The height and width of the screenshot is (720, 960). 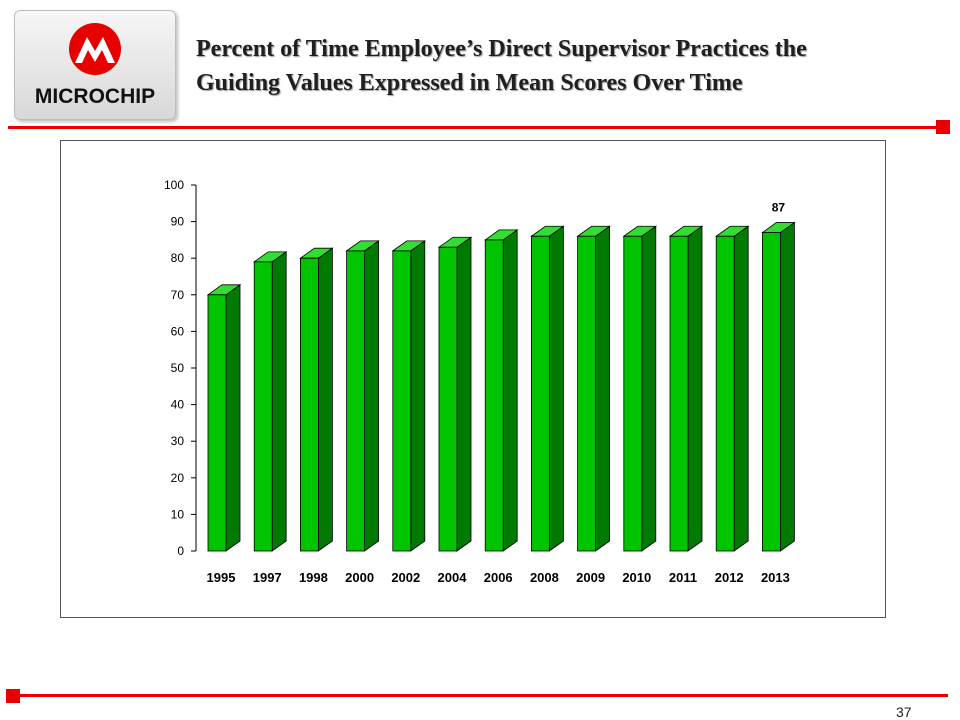 What do you see at coordinates (498, 577) in the screenshot?
I see `x-tick-label: 2006` at bounding box center [498, 577].